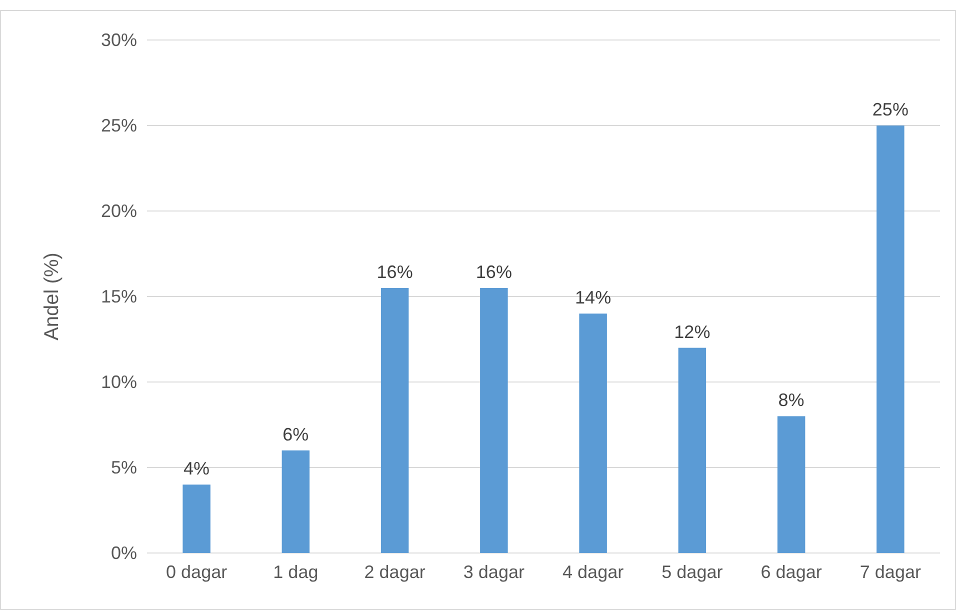 The height and width of the screenshot is (610, 956). Describe the element at coordinates (890, 572) in the screenshot. I see `x-tick-label: 7 dagar` at that location.